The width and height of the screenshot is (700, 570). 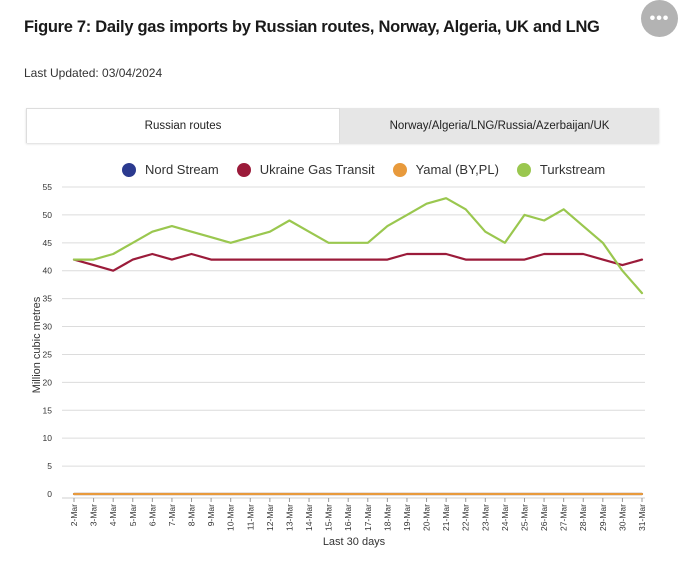 I want to click on y-tick-label: 5, so click(x=49, y=466).